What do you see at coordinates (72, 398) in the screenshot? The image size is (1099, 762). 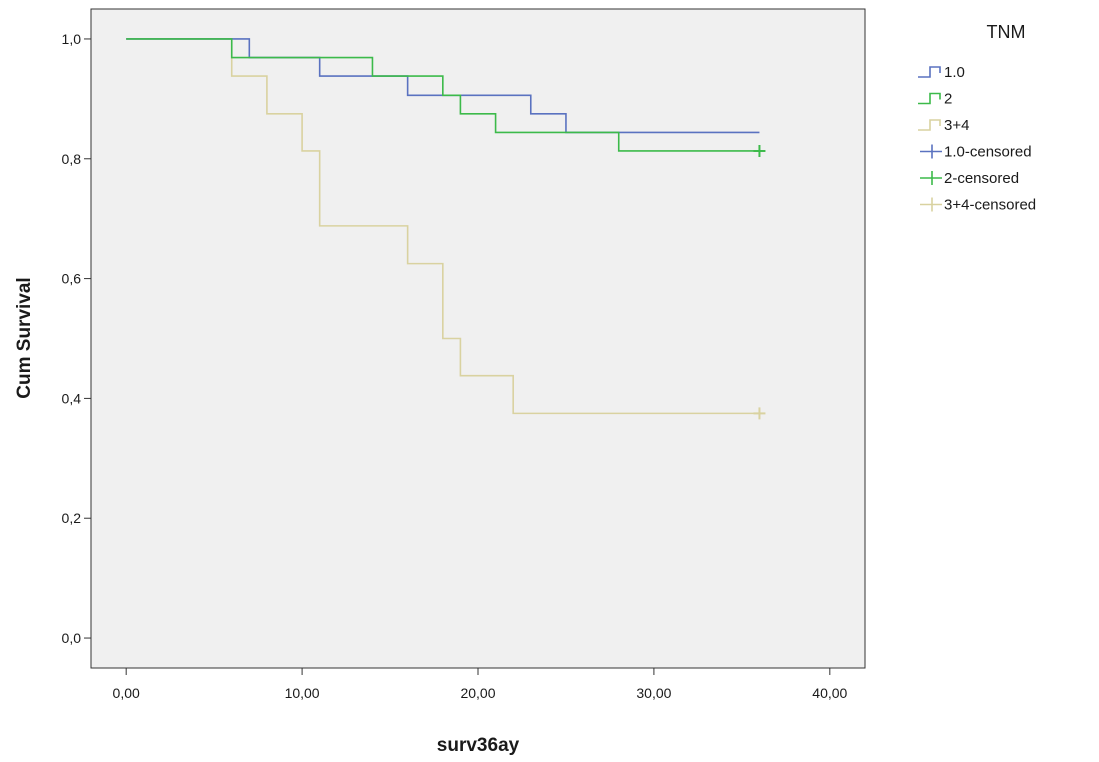 I see `y-tick-label: 0,4` at bounding box center [72, 398].